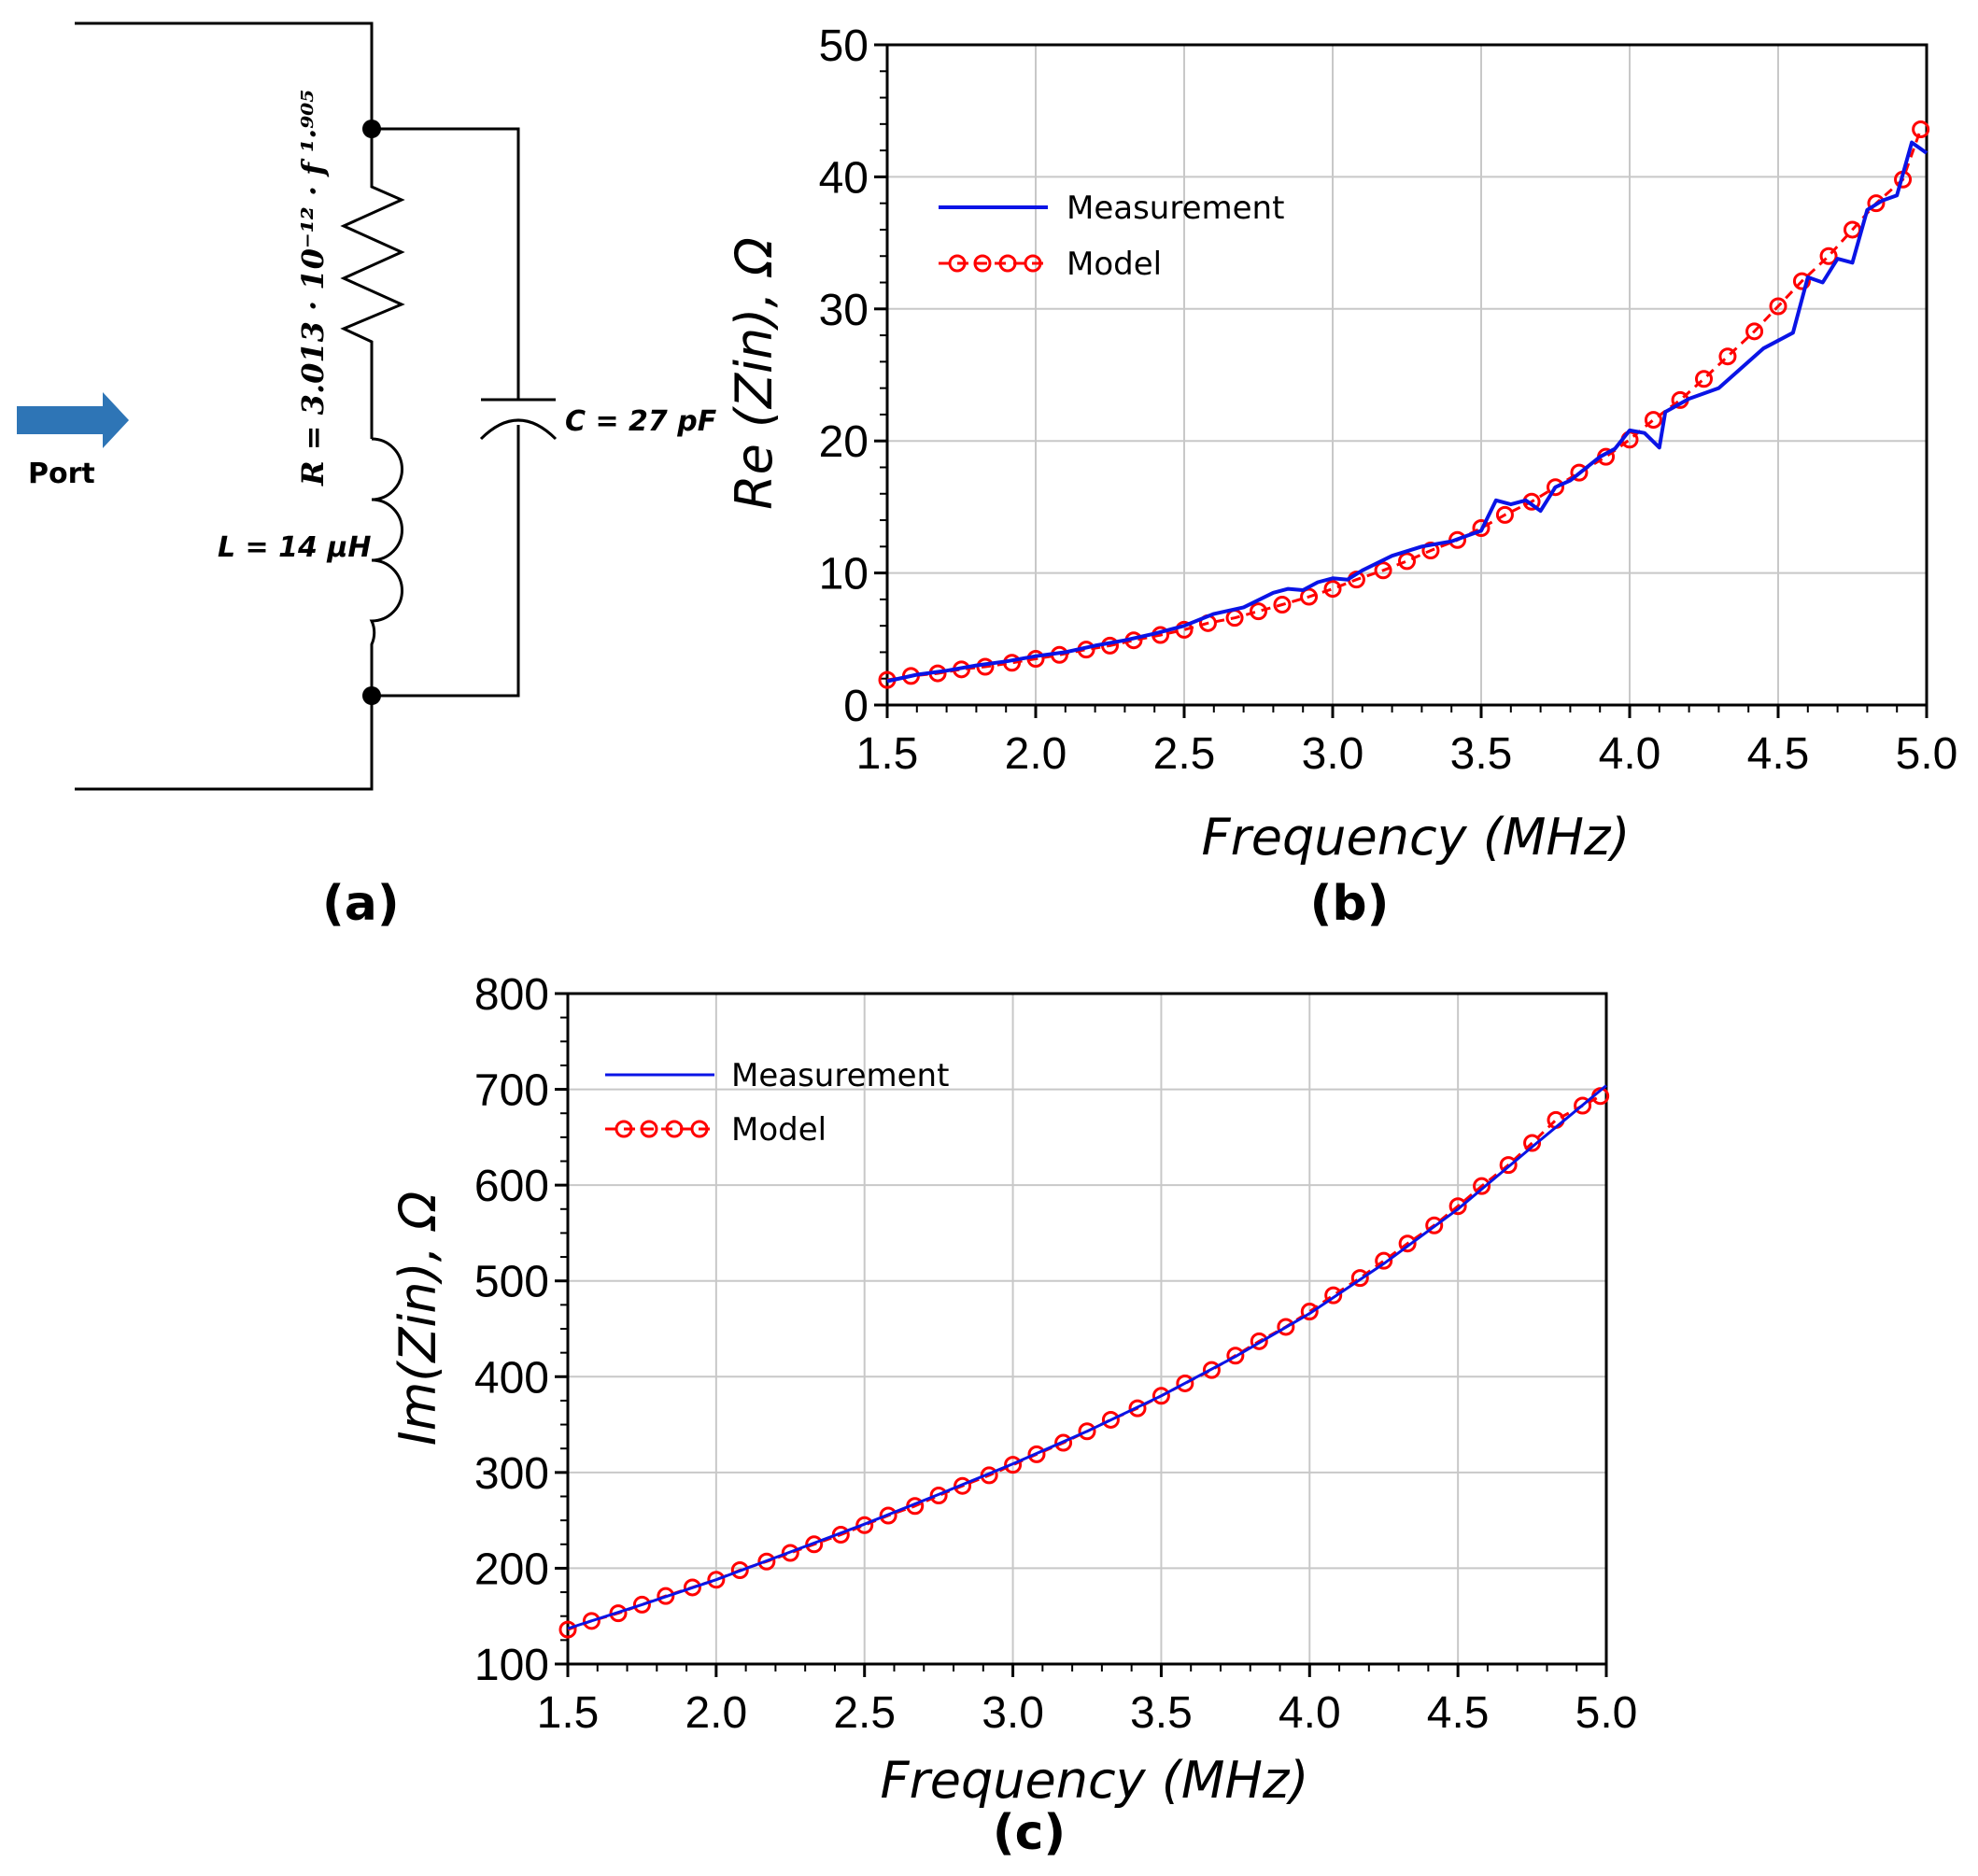  Describe the element at coordinates (224, 75) in the screenshot. I see `top-wire` at that location.